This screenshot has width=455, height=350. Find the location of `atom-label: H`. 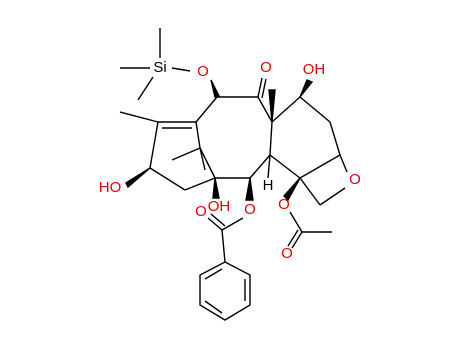

atom-label: H is located at coordinates (268, 185).